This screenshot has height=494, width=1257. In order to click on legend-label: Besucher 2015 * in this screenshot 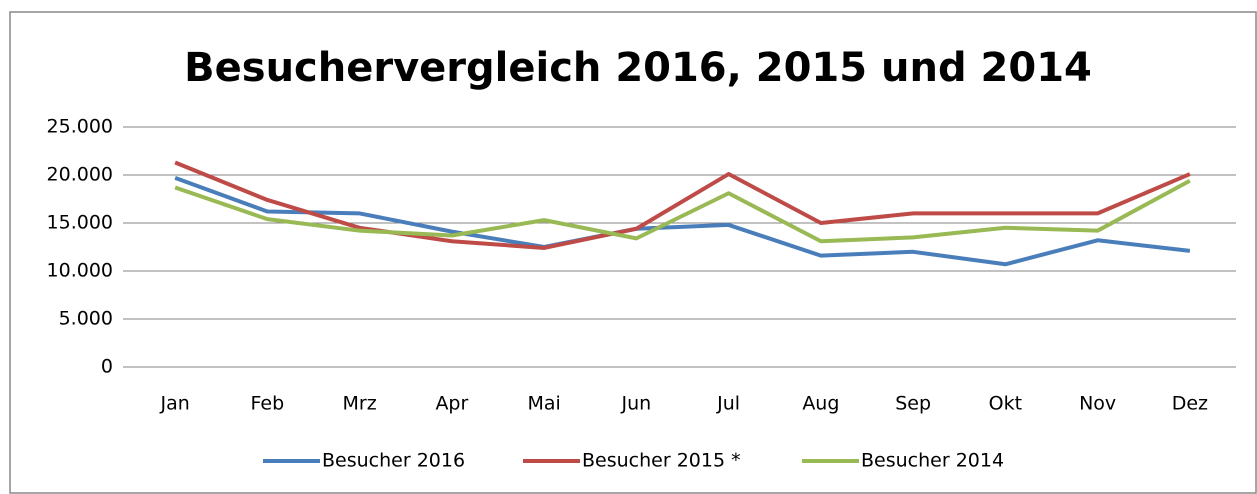, I will do `click(661, 461)`.